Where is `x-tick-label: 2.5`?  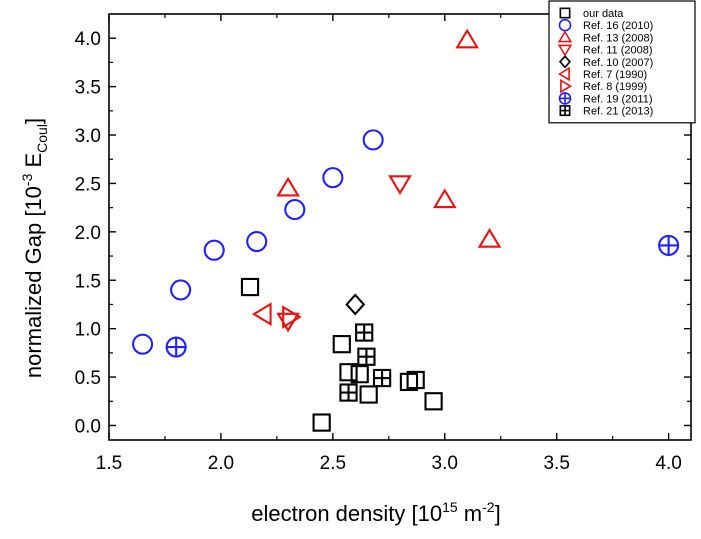 x-tick-label: 2.5 is located at coordinates (333, 463).